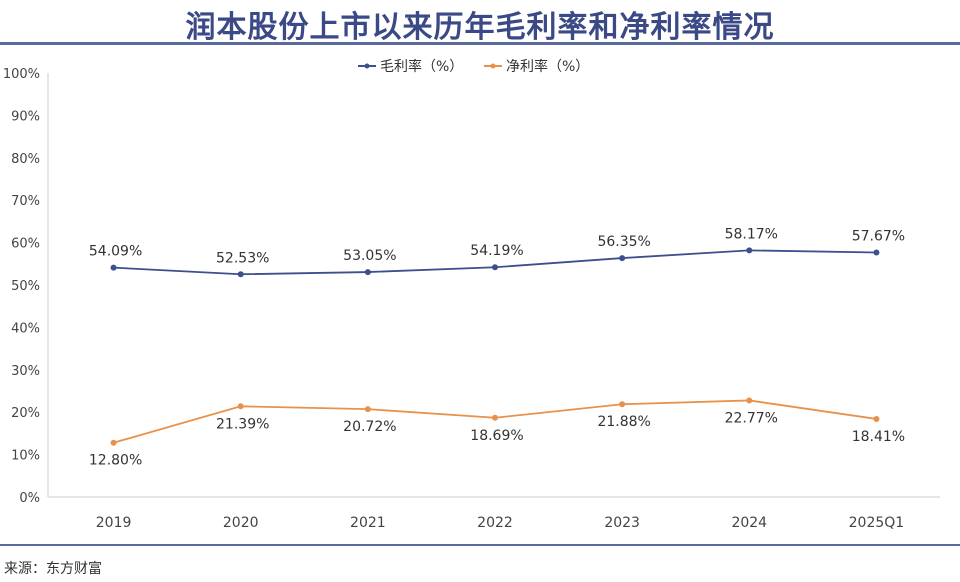 This screenshot has height=582, width=960. I want to click on x-tick-label: 2023, so click(622, 523).